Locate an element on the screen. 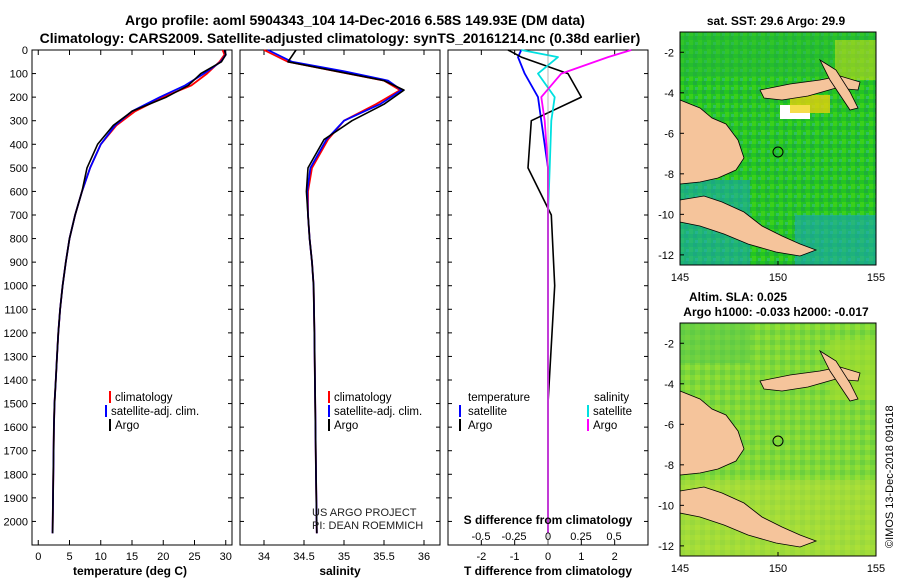 The image size is (900, 580). sst-cool-patch is located at coordinates (835, 240).